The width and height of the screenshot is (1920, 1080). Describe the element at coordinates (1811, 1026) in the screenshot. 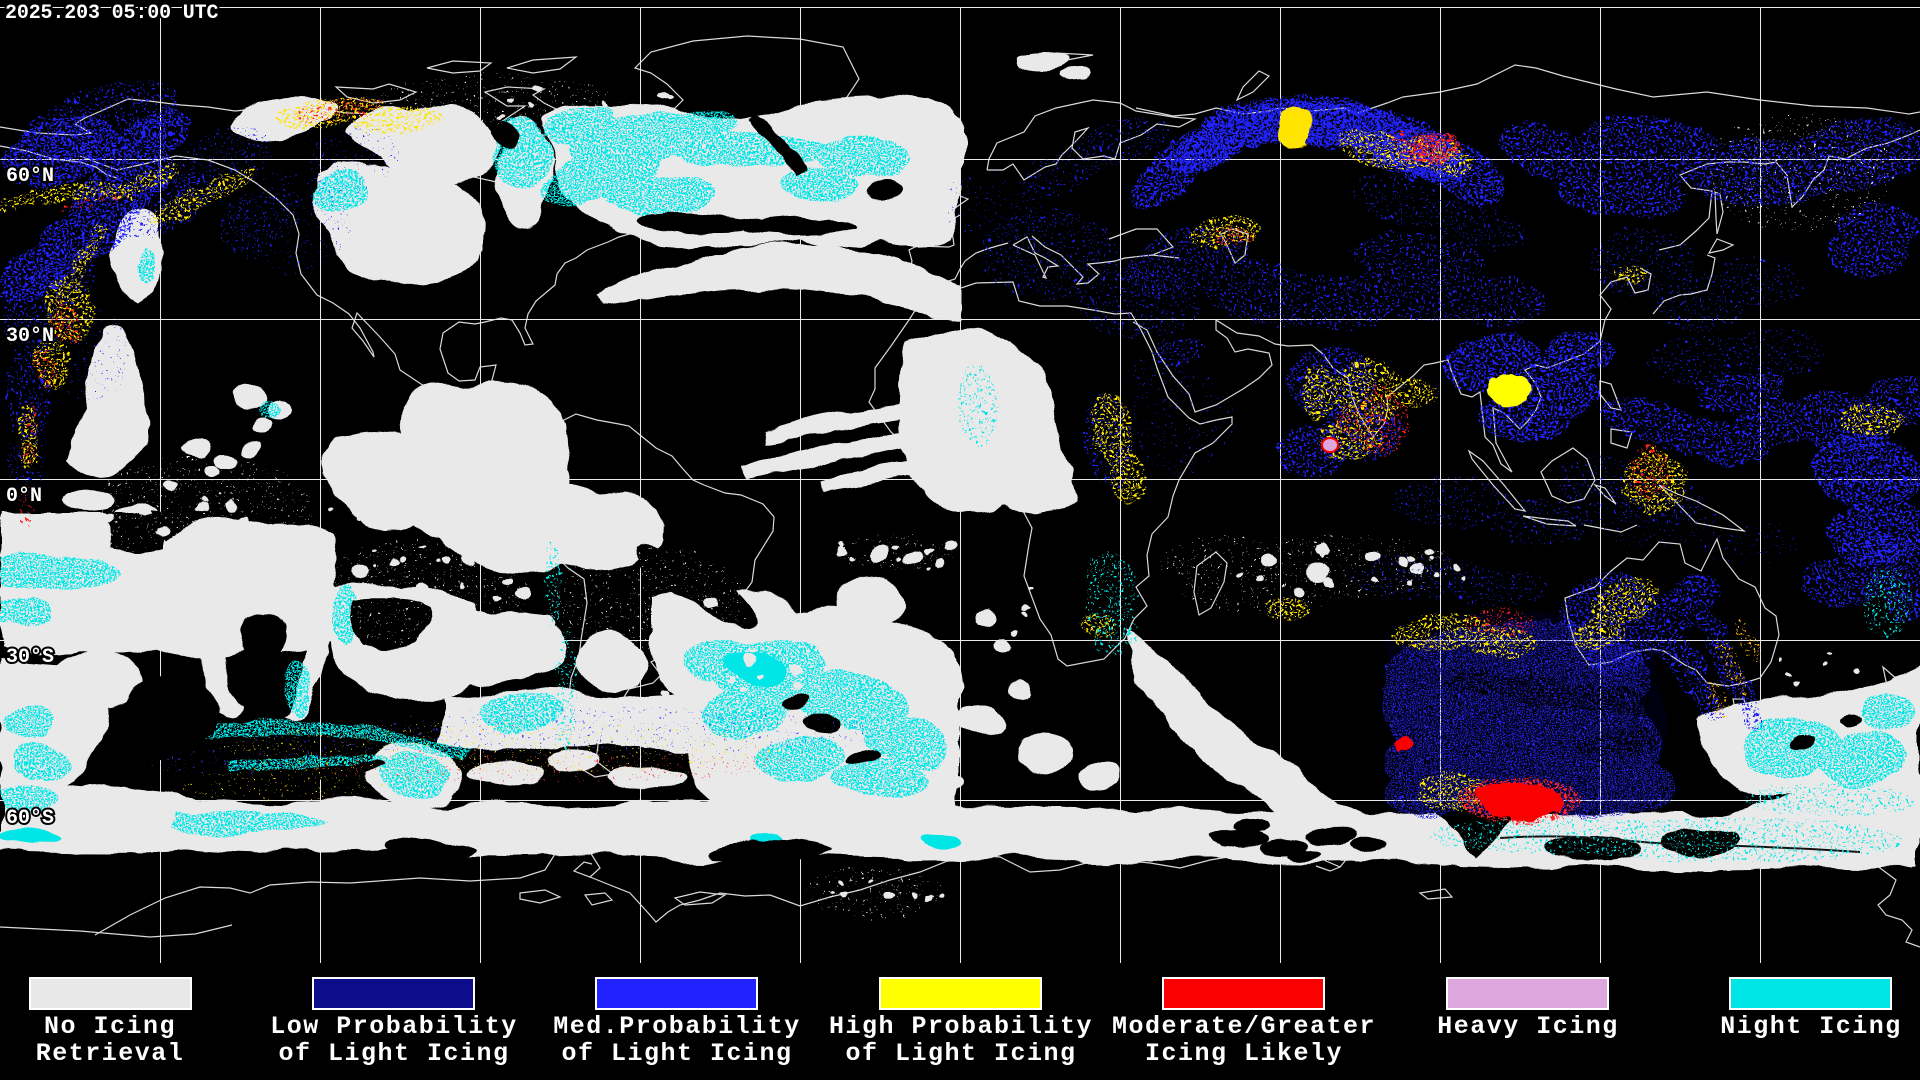

I see `svg-text: Night Icing` at that location.